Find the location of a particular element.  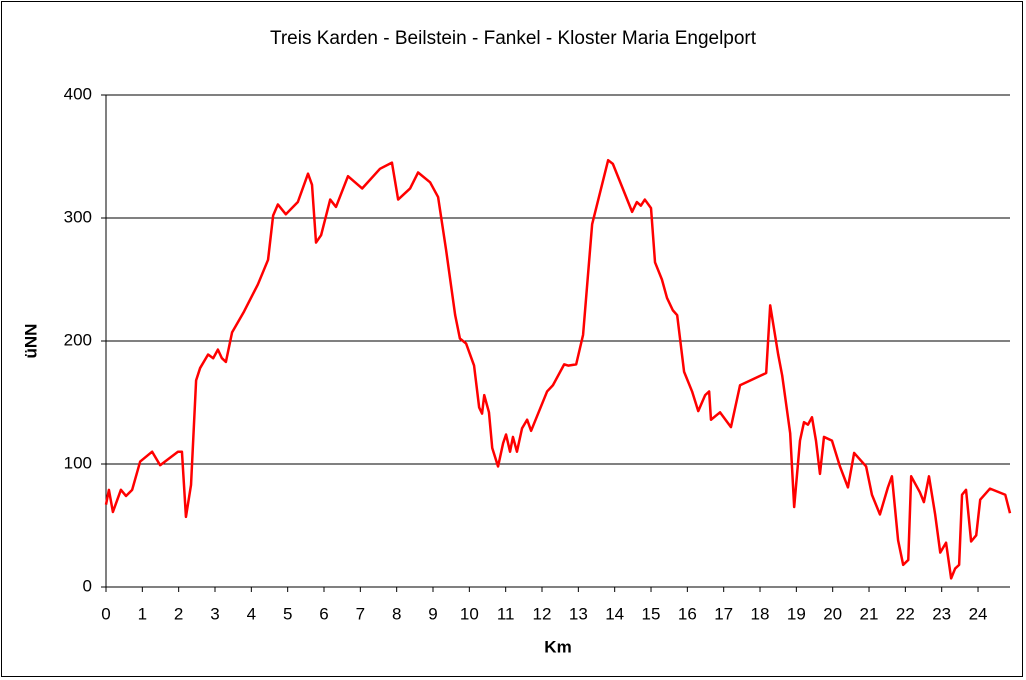

x-tick-label: 6 is located at coordinates (323, 613).